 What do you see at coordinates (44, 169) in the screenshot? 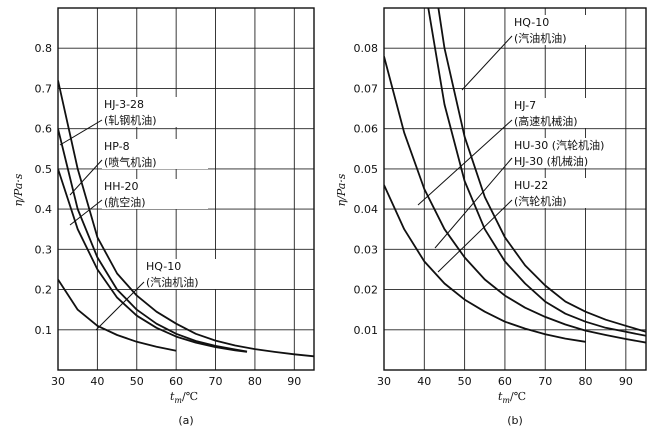
I see `y-tick-label: 0.5` at bounding box center [44, 169].